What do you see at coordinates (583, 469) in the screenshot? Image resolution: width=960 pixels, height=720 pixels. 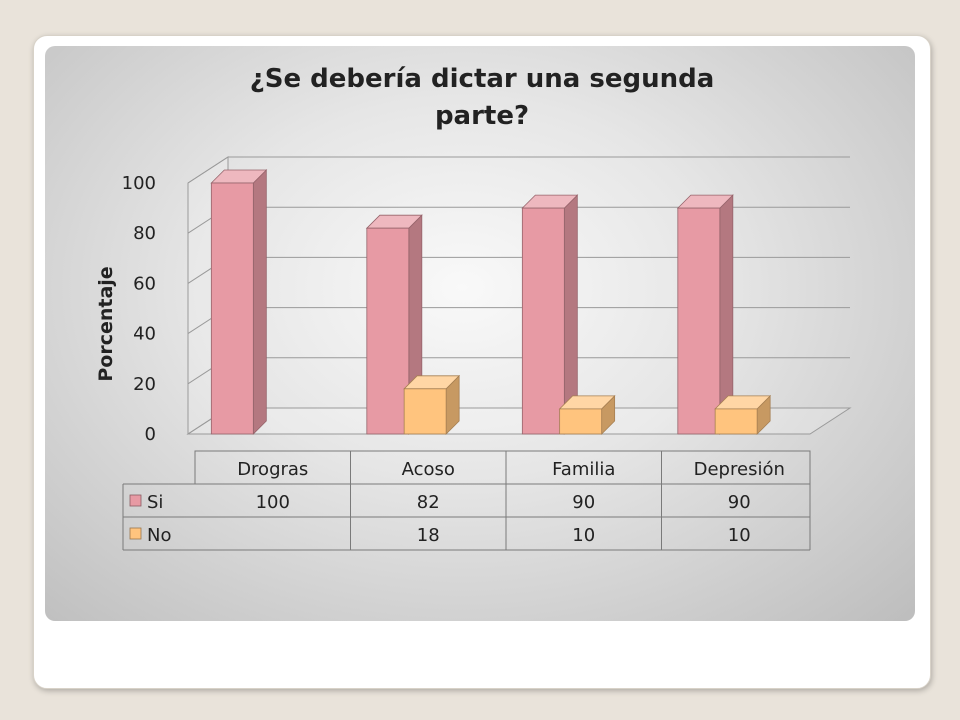 I see `x-tick-label-3: Familia` at bounding box center [583, 469].